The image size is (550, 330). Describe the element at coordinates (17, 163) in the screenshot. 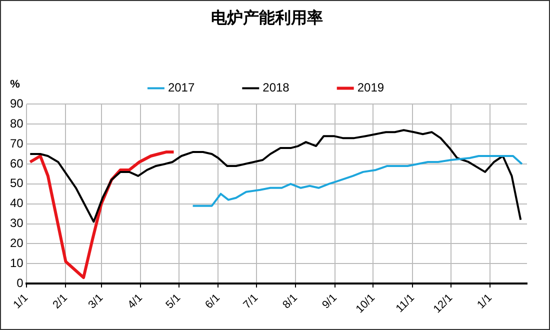

I see `y-tick-label: 60` at that location.